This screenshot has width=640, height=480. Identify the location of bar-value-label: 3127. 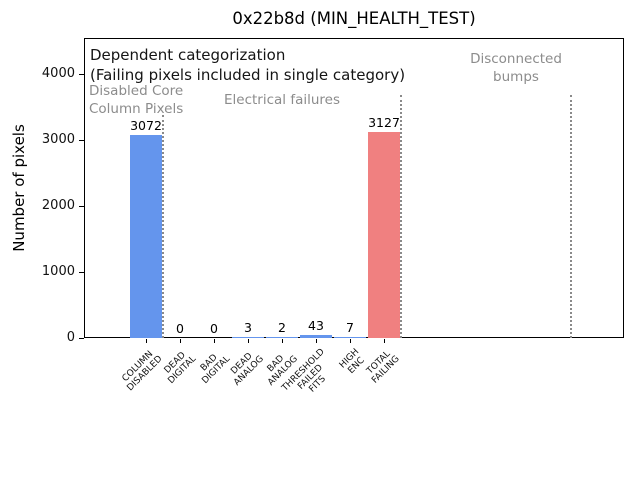
(384, 122).